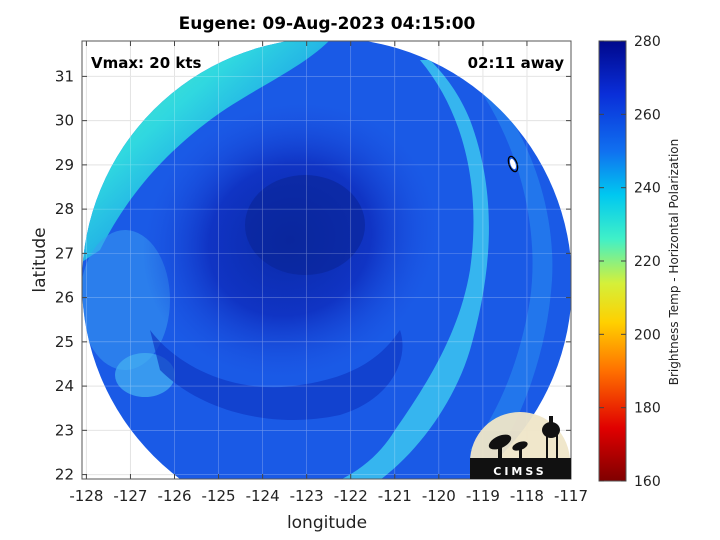 The width and height of the screenshot is (720, 540). What do you see at coordinates (64, 253) in the screenshot?
I see `y-tick-label: 27` at bounding box center [64, 253].